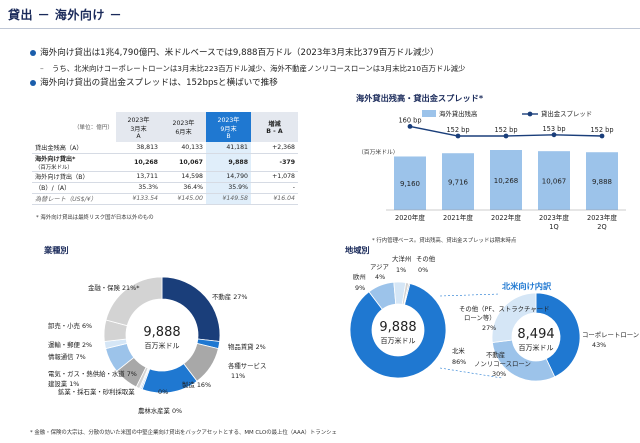 The image size is (640, 443). What do you see at coordinates (495, 354) in the screenshot?
I see `slice-label: 不動産` at bounding box center [495, 354].